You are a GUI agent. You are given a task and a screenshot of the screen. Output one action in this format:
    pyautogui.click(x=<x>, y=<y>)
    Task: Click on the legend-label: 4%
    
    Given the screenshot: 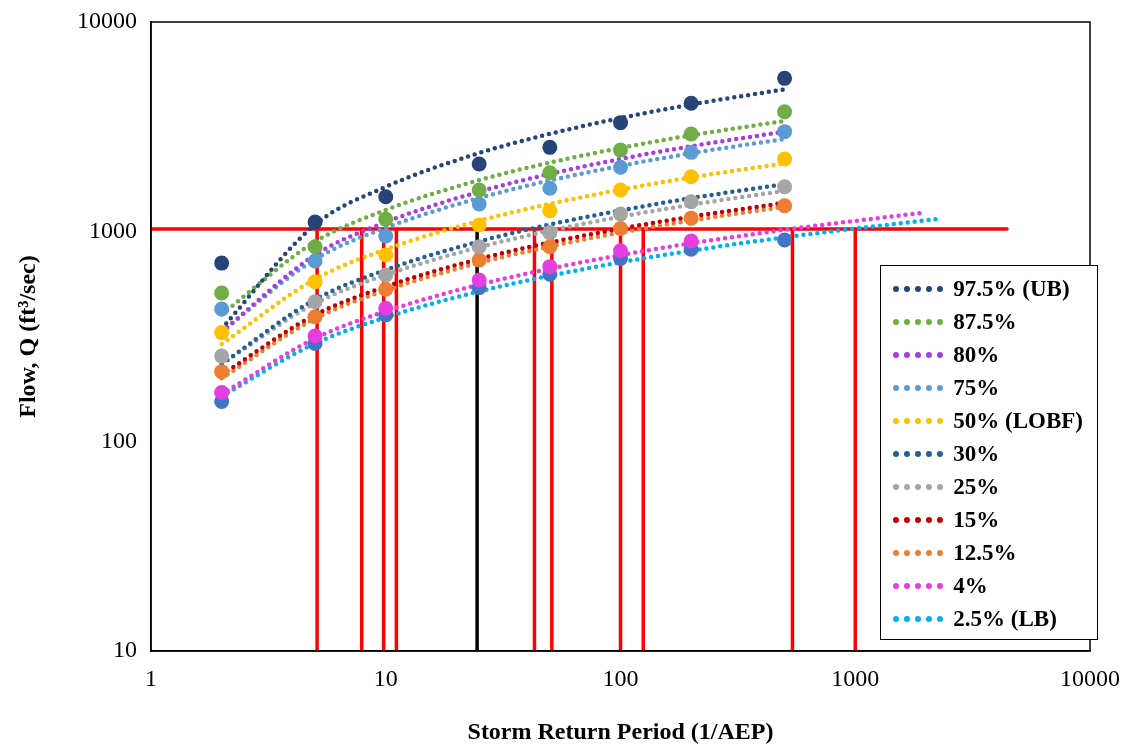 What is the action you would take?
    pyautogui.click(x=970, y=586)
    